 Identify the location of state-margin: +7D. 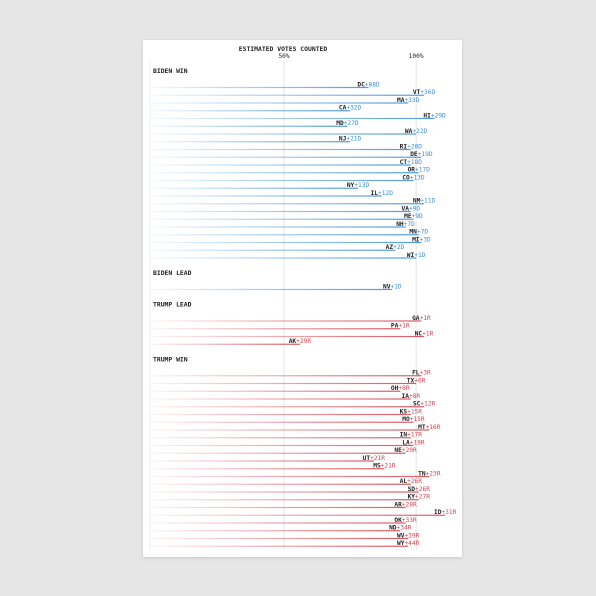
(422, 232).